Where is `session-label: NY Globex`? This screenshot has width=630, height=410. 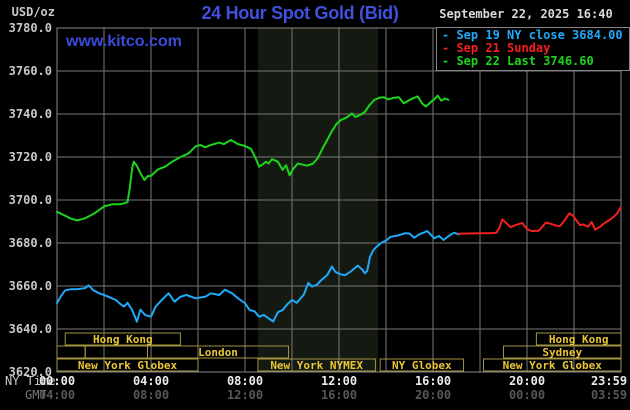
session-label: NY Globex is located at coordinates (422, 365).